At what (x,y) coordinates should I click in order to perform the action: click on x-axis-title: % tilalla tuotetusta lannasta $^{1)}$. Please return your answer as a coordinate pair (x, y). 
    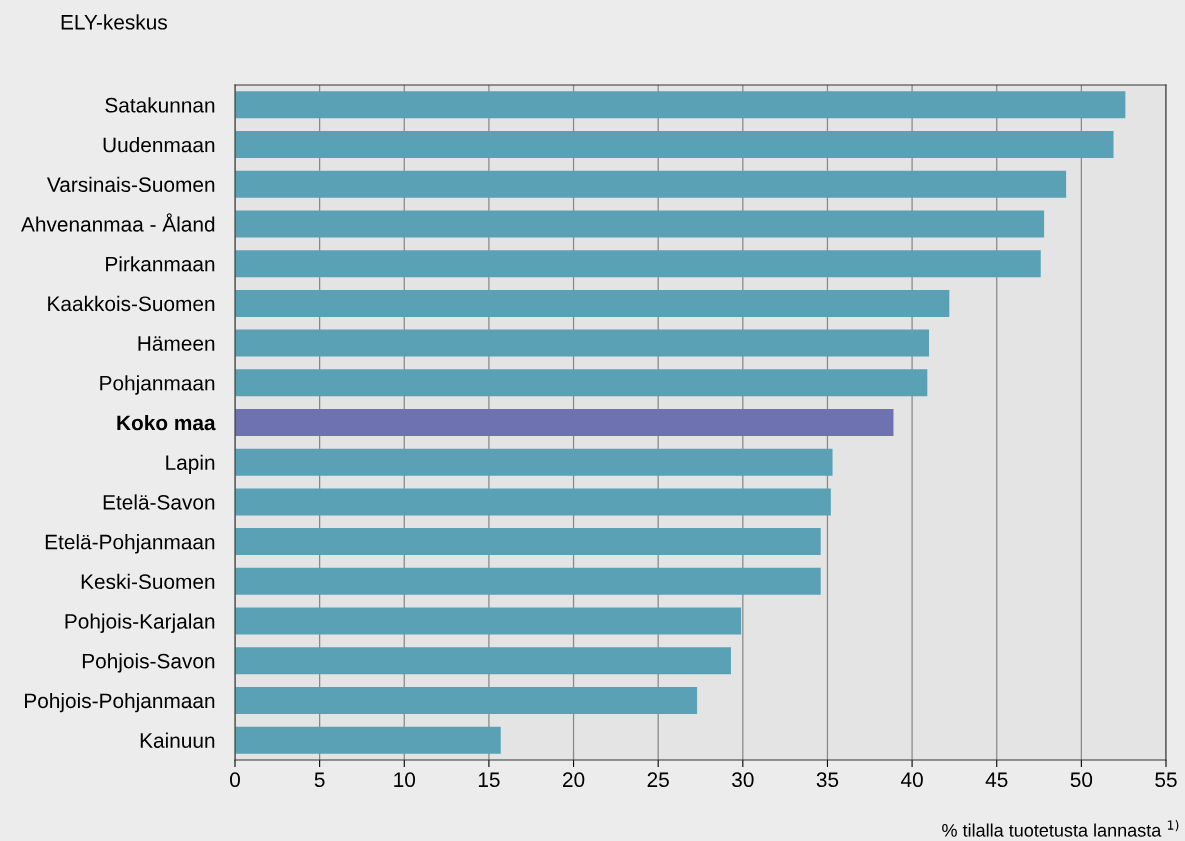
    Looking at the image, I should click on (1060, 828).